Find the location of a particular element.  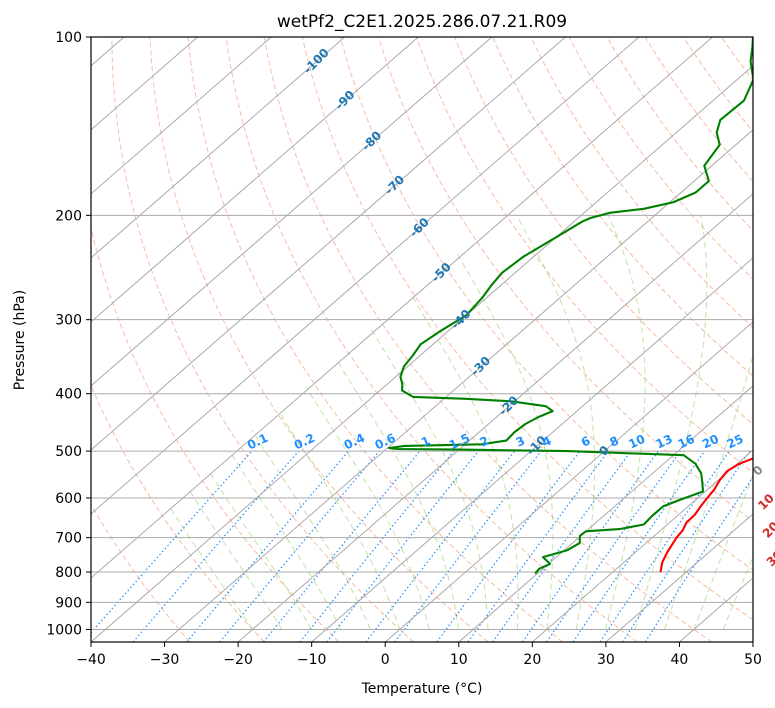

x-tick-label: 20 is located at coordinates (532, 660).